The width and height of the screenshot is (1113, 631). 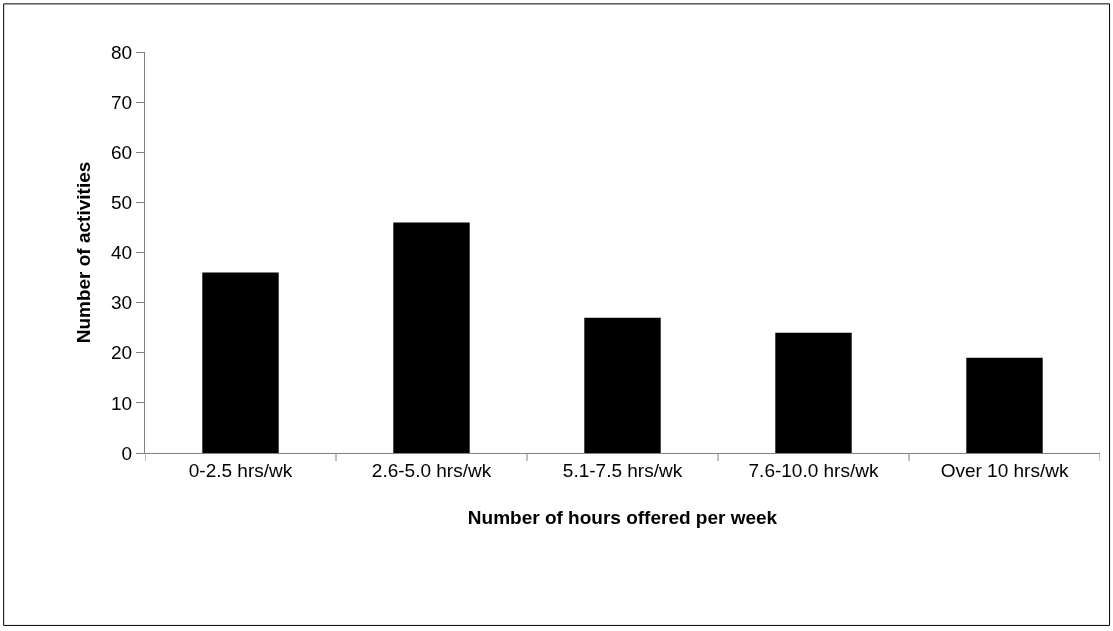 I want to click on x-tick-label: 0-2.5 hrs/wk, so click(x=240, y=470).